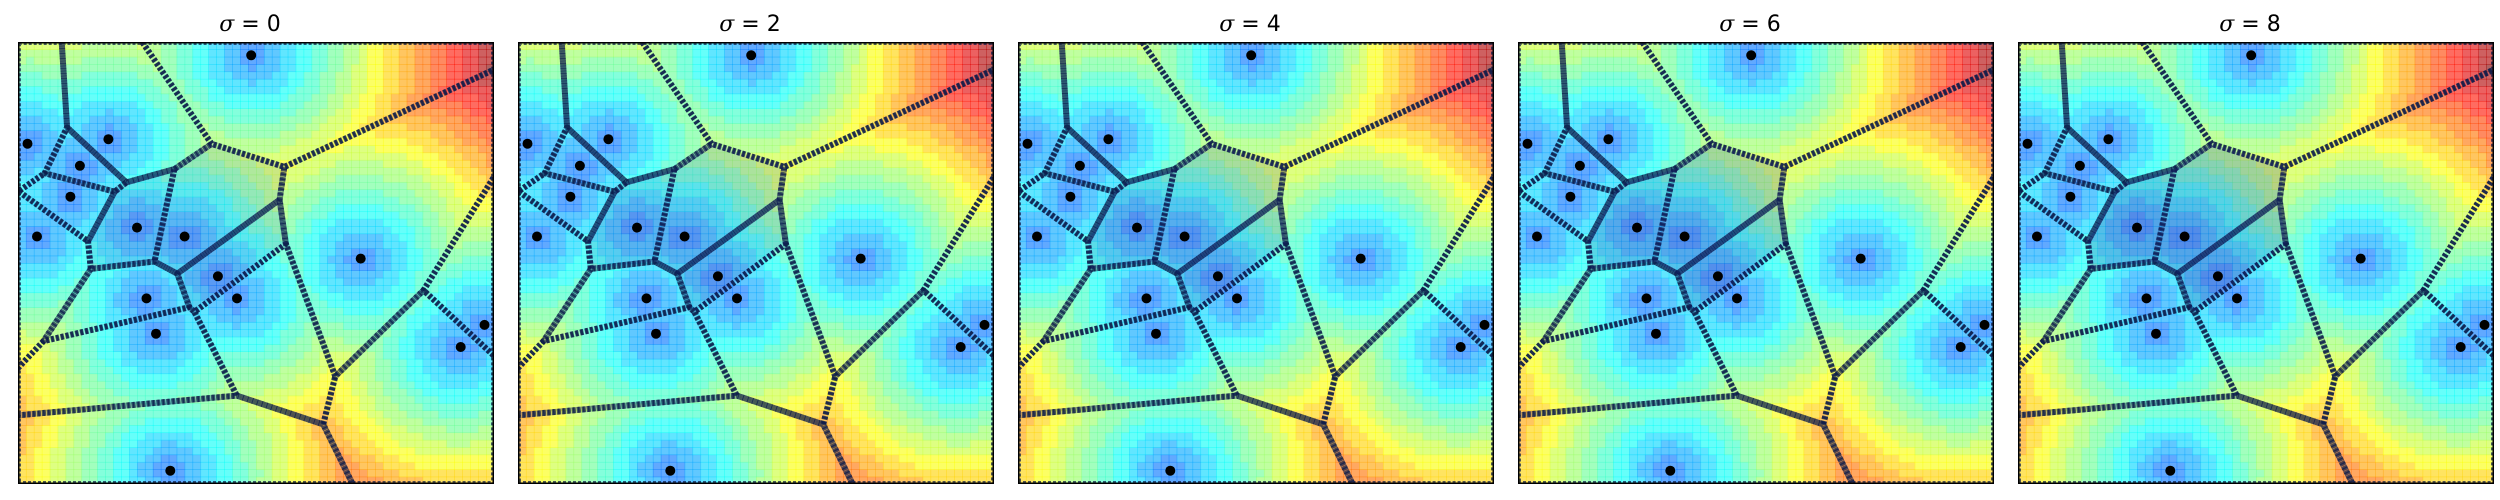 Image resolution: width=2500 pixels, height=500 pixels. What do you see at coordinates (773, 24) in the screenshot?
I see `sigma-value: 2` at bounding box center [773, 24].